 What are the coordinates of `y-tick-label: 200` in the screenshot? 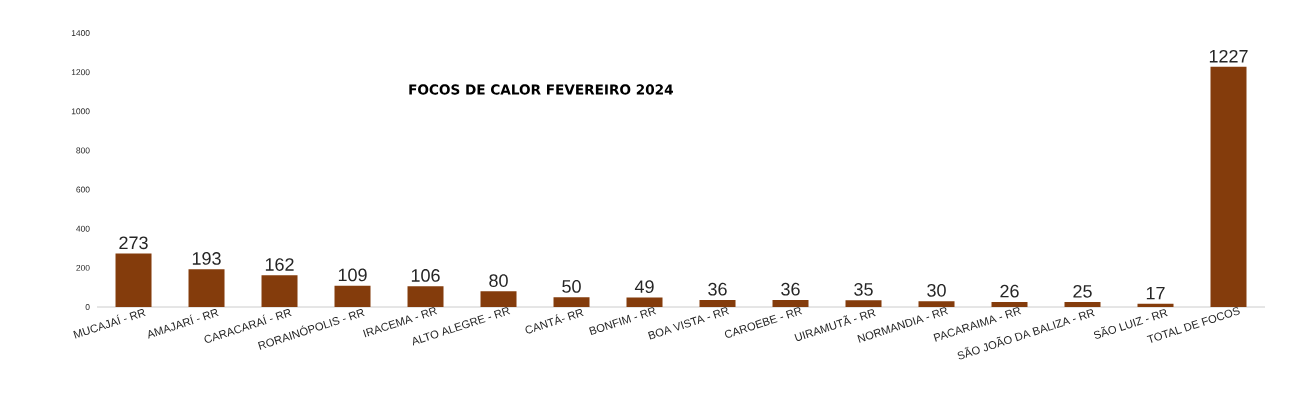 It's located at (83, 267).